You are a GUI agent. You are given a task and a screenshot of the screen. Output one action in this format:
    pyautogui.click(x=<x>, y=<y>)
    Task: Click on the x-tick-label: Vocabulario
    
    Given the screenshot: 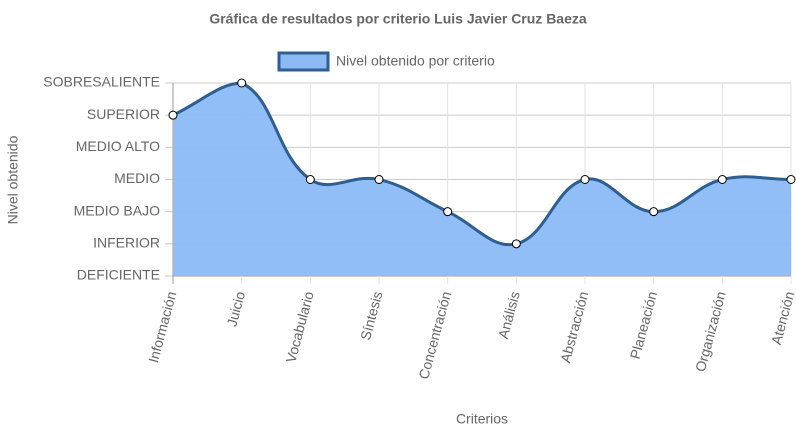 What is the action you would take?
    pyautogui.click(x=299, y=326)
    